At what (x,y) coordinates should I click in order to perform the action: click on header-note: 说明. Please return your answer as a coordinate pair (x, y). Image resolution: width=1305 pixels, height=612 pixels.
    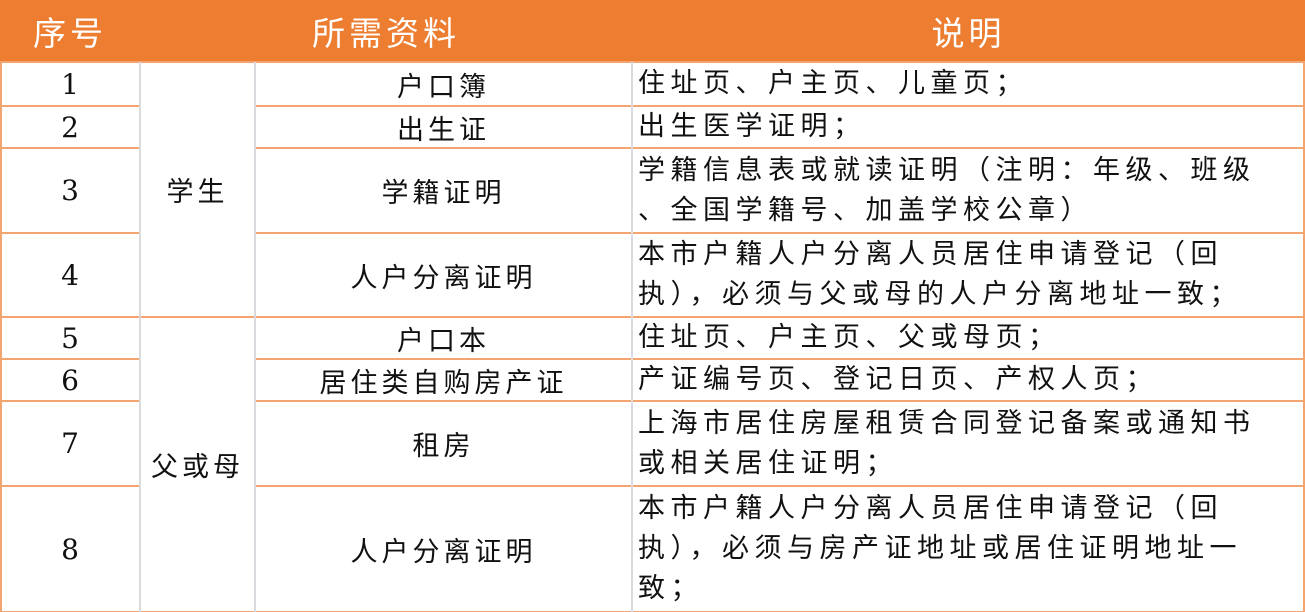
    Looking at the image, I should click on (968, 33).